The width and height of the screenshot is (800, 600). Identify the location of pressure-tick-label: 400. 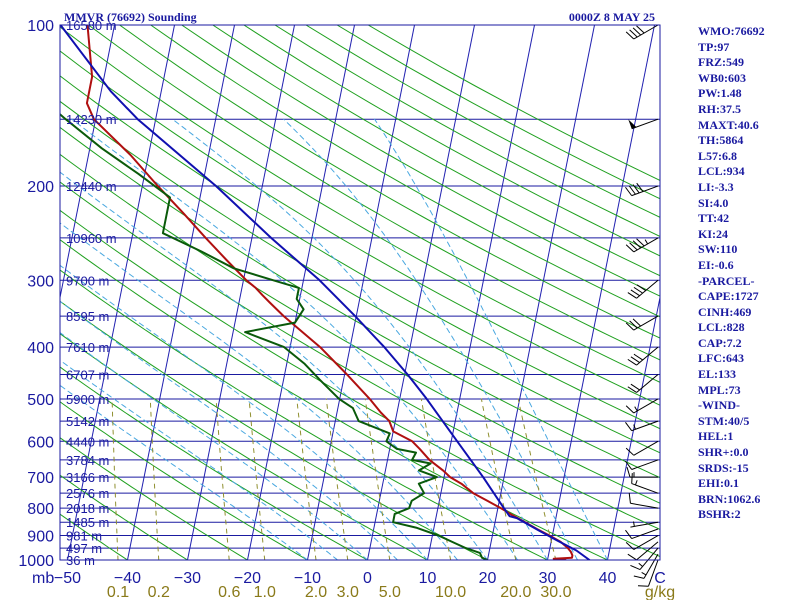
(40, 348).